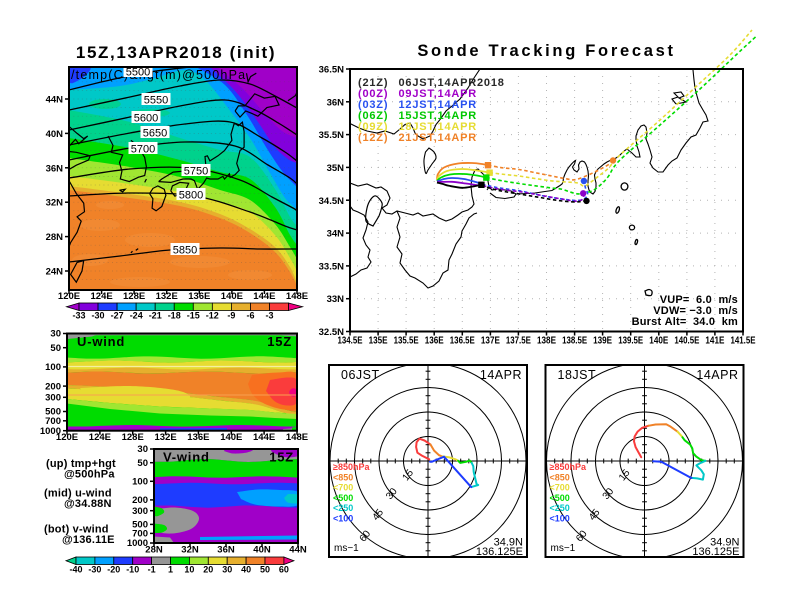  What do you see at coordinates (191, 196) in the screenshot?
I see `svg-text: 5800` at bounding box center [191, 196].